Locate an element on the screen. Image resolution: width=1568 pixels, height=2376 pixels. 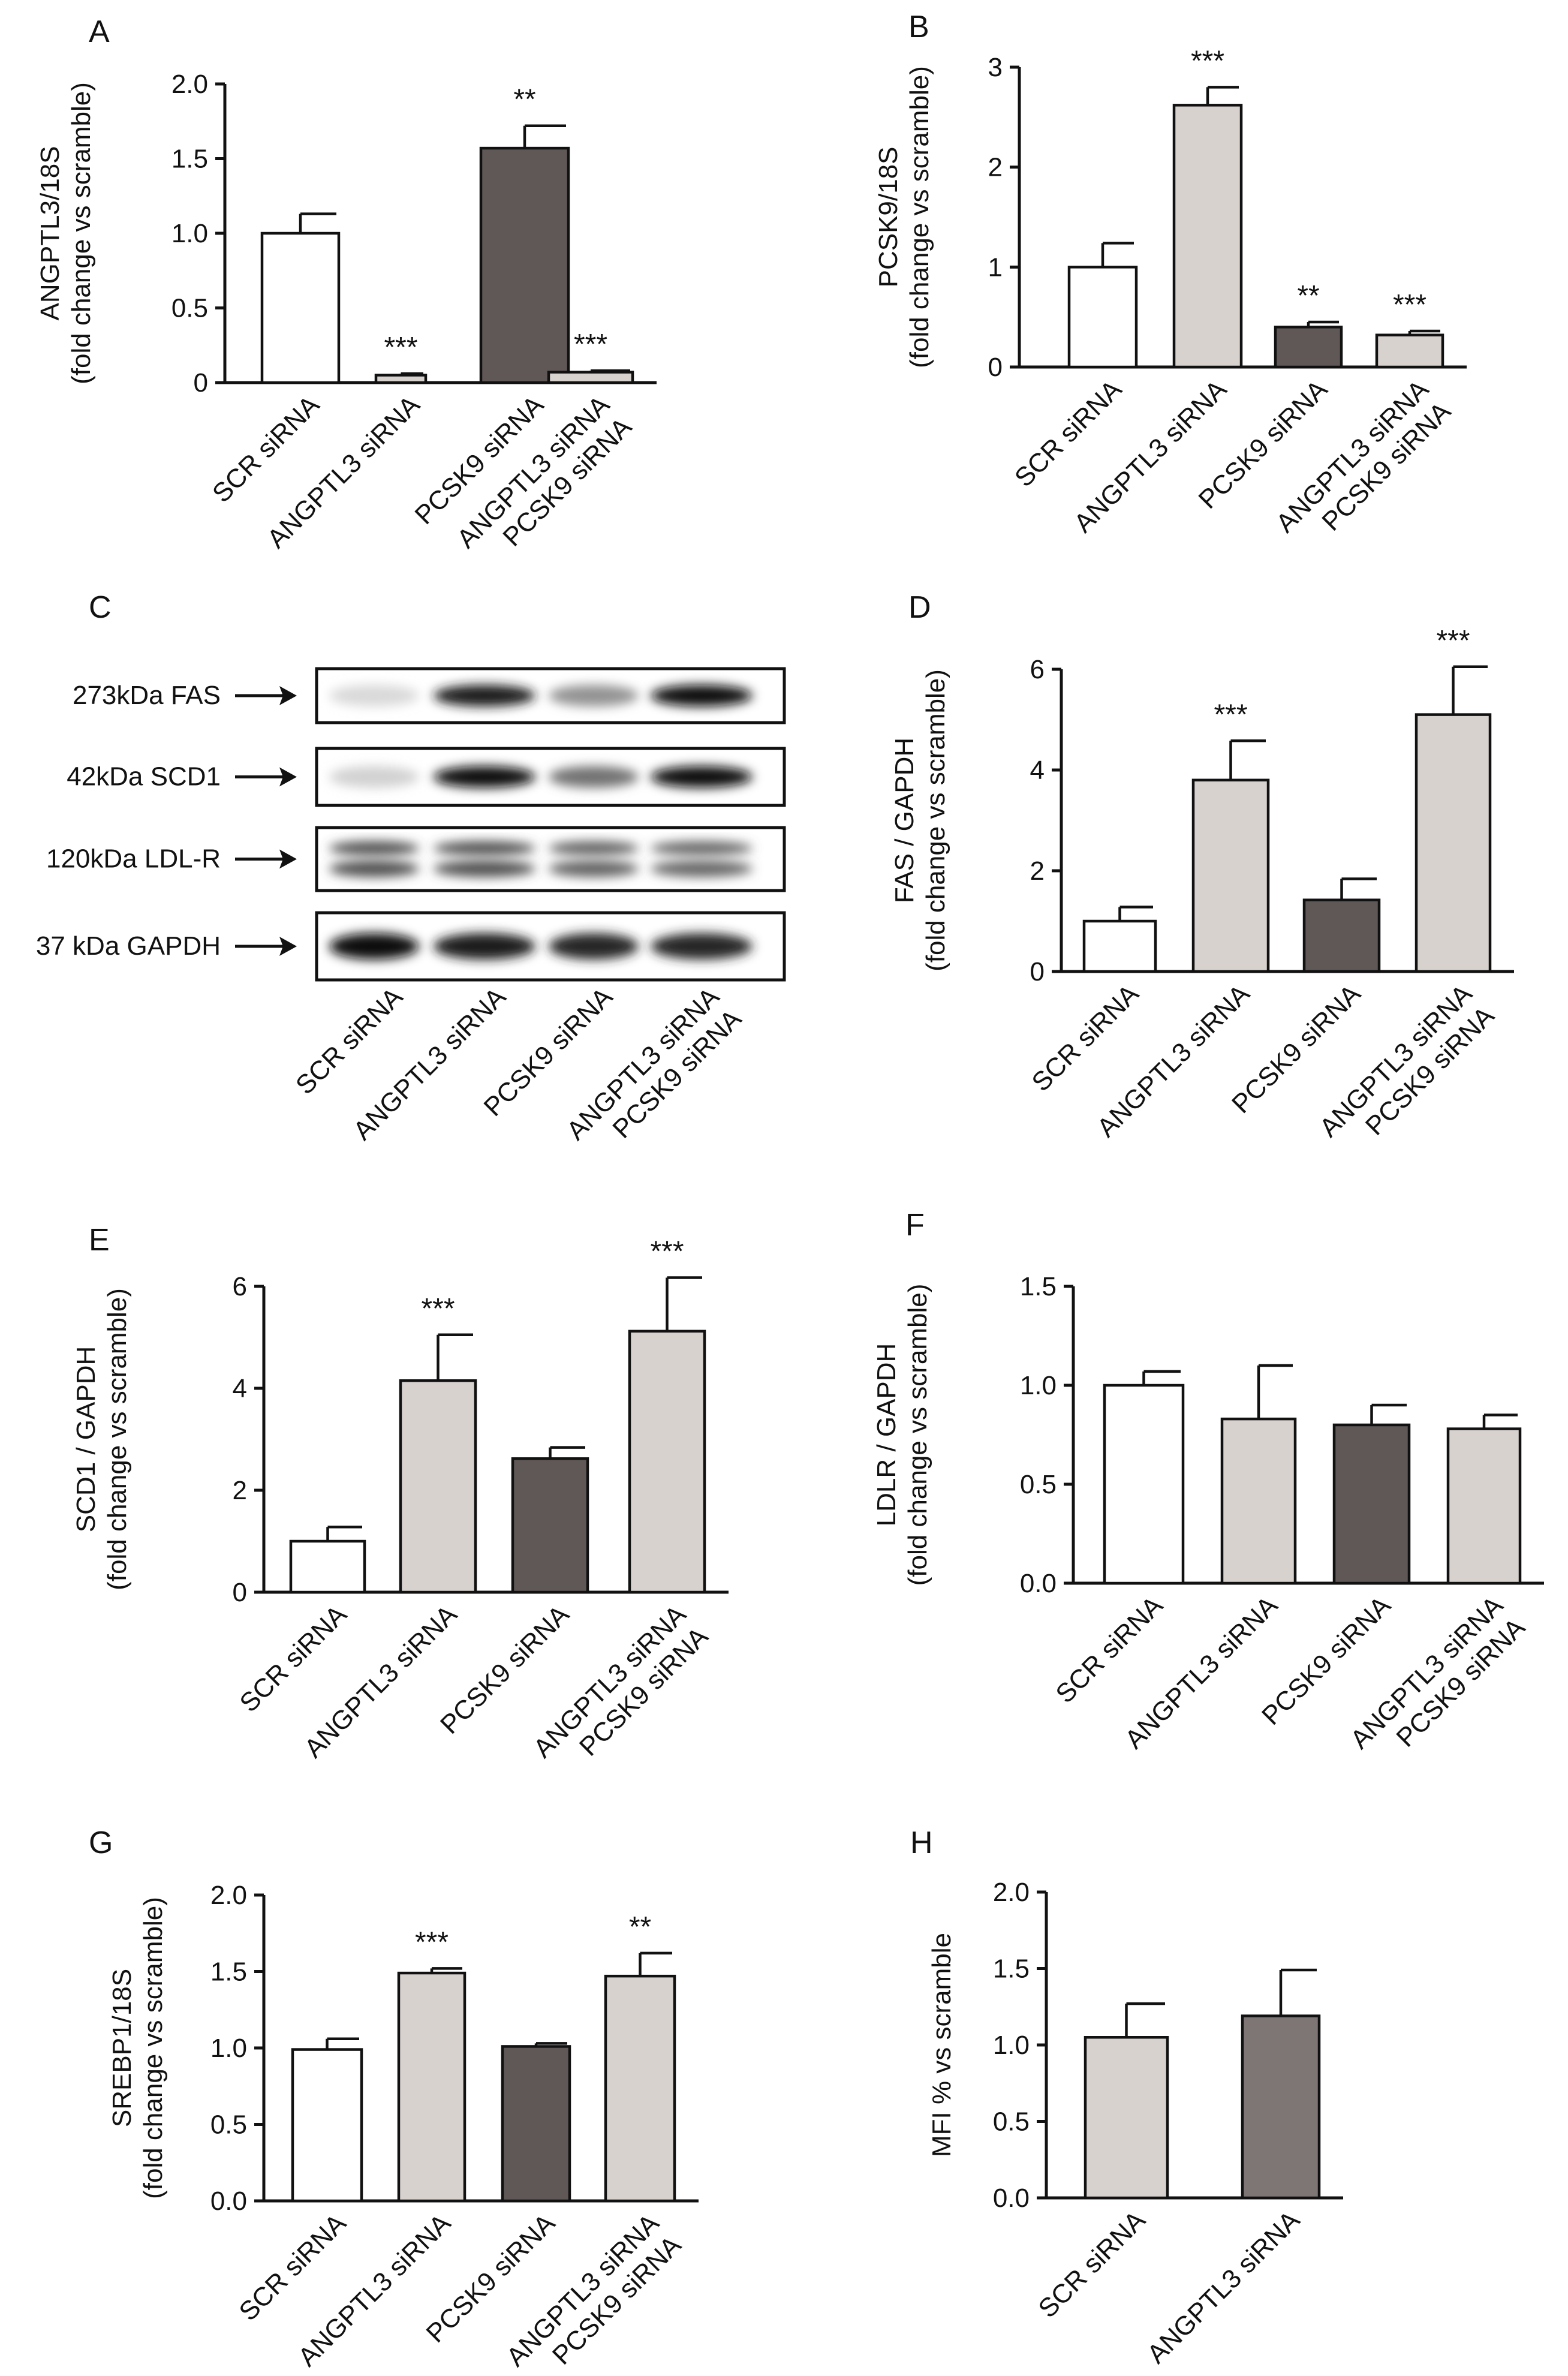
y-tick-label: 0.0 is located at coordinates (1011, 2198).